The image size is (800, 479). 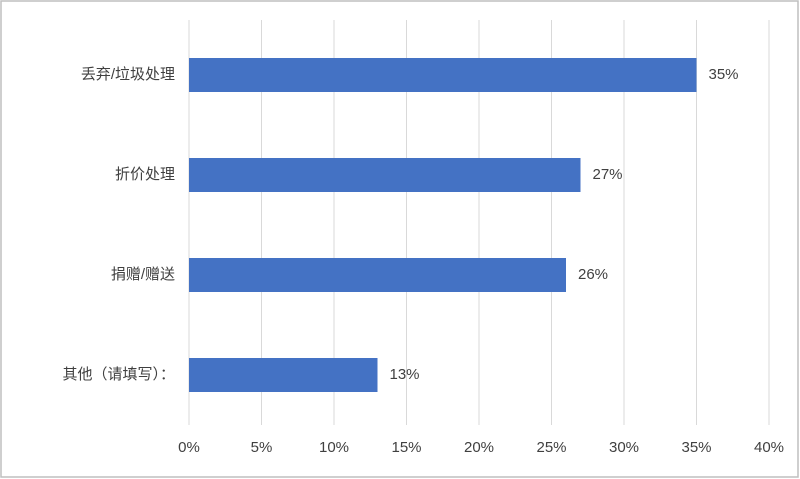 What do you see at coordinates (189, 447) in the screenshot?
I see `x-tick-label: 0%` at bounding box center [189, 447].